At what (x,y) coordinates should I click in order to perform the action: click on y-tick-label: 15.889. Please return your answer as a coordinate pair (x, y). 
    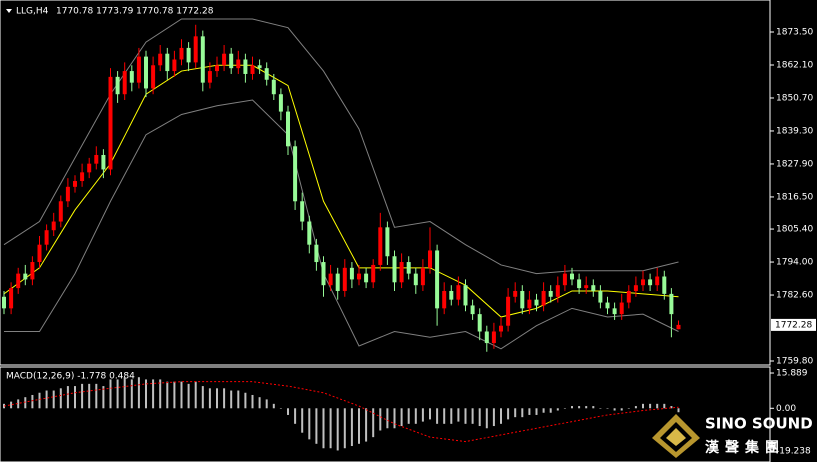
    Looking at the image, I should click on (792, 374).